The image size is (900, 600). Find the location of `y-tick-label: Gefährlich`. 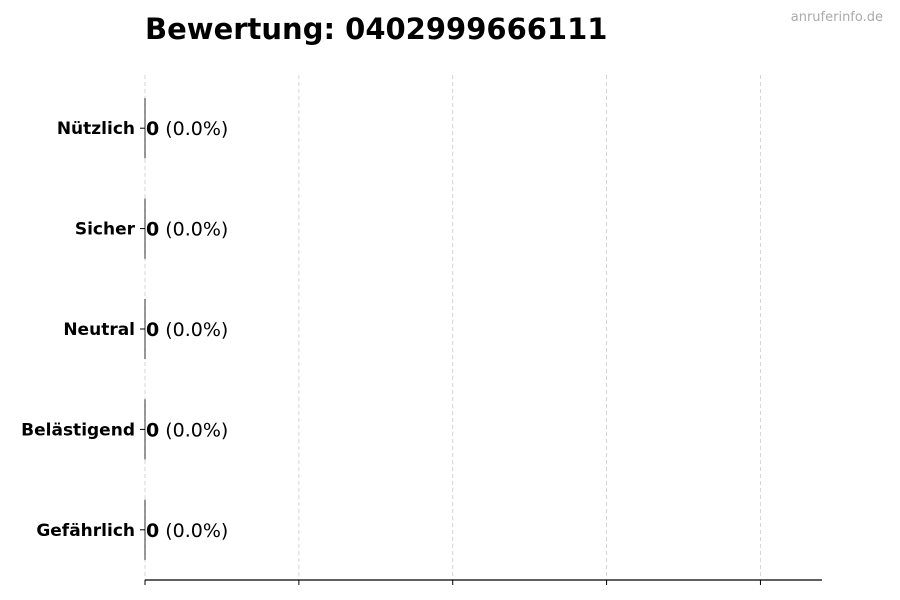

y-tick-label: Gefährlich is located at coordinates (85, 531).